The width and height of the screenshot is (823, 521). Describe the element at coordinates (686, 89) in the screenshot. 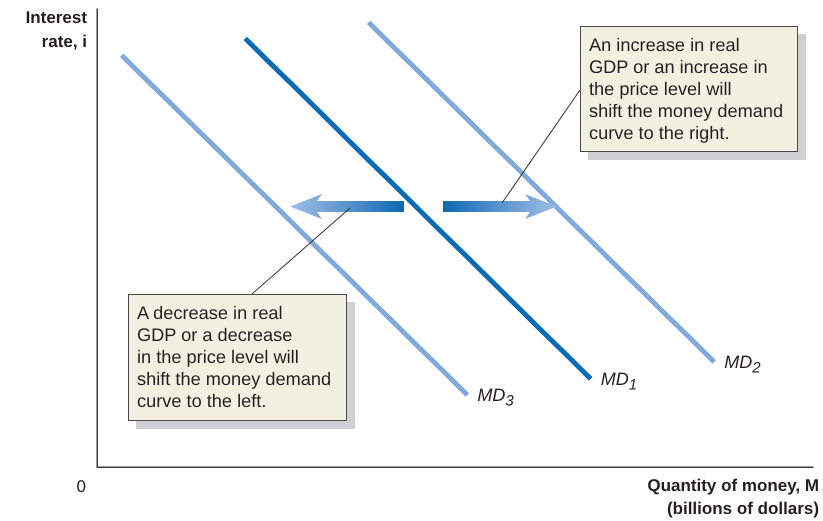

I see `annotation: An increase in real GDP or an increase in the price level will shift the money demand curve to the right.` at that location.